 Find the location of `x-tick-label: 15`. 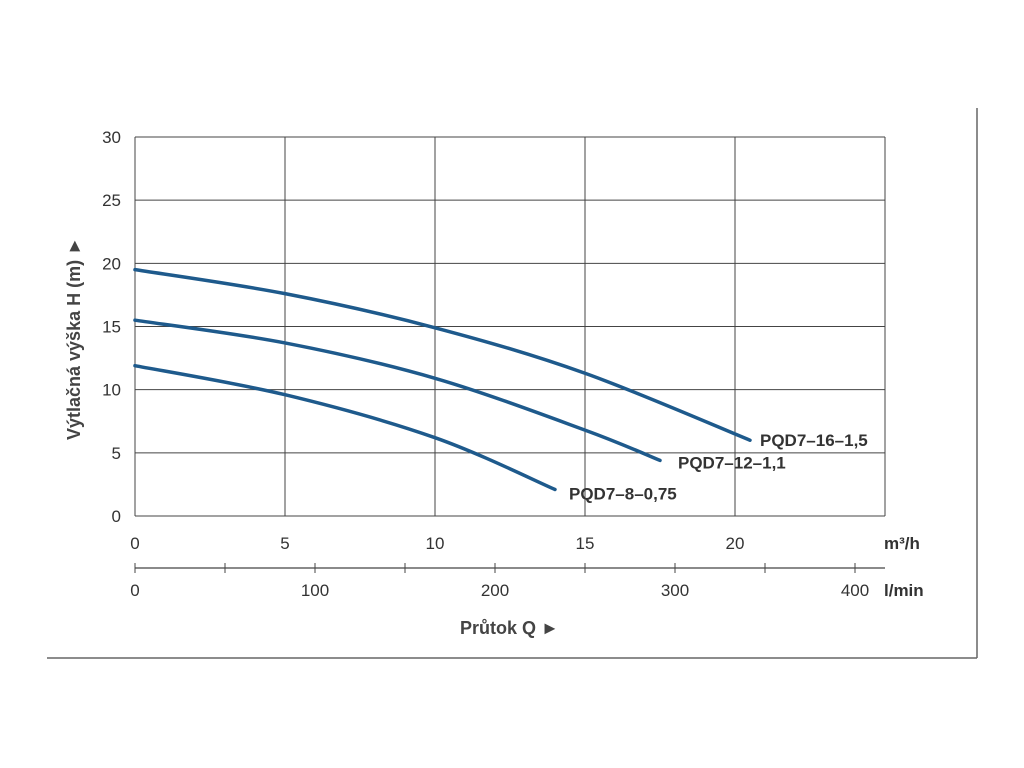

x-tick-label: 15 is located at coordinates (585, 543).